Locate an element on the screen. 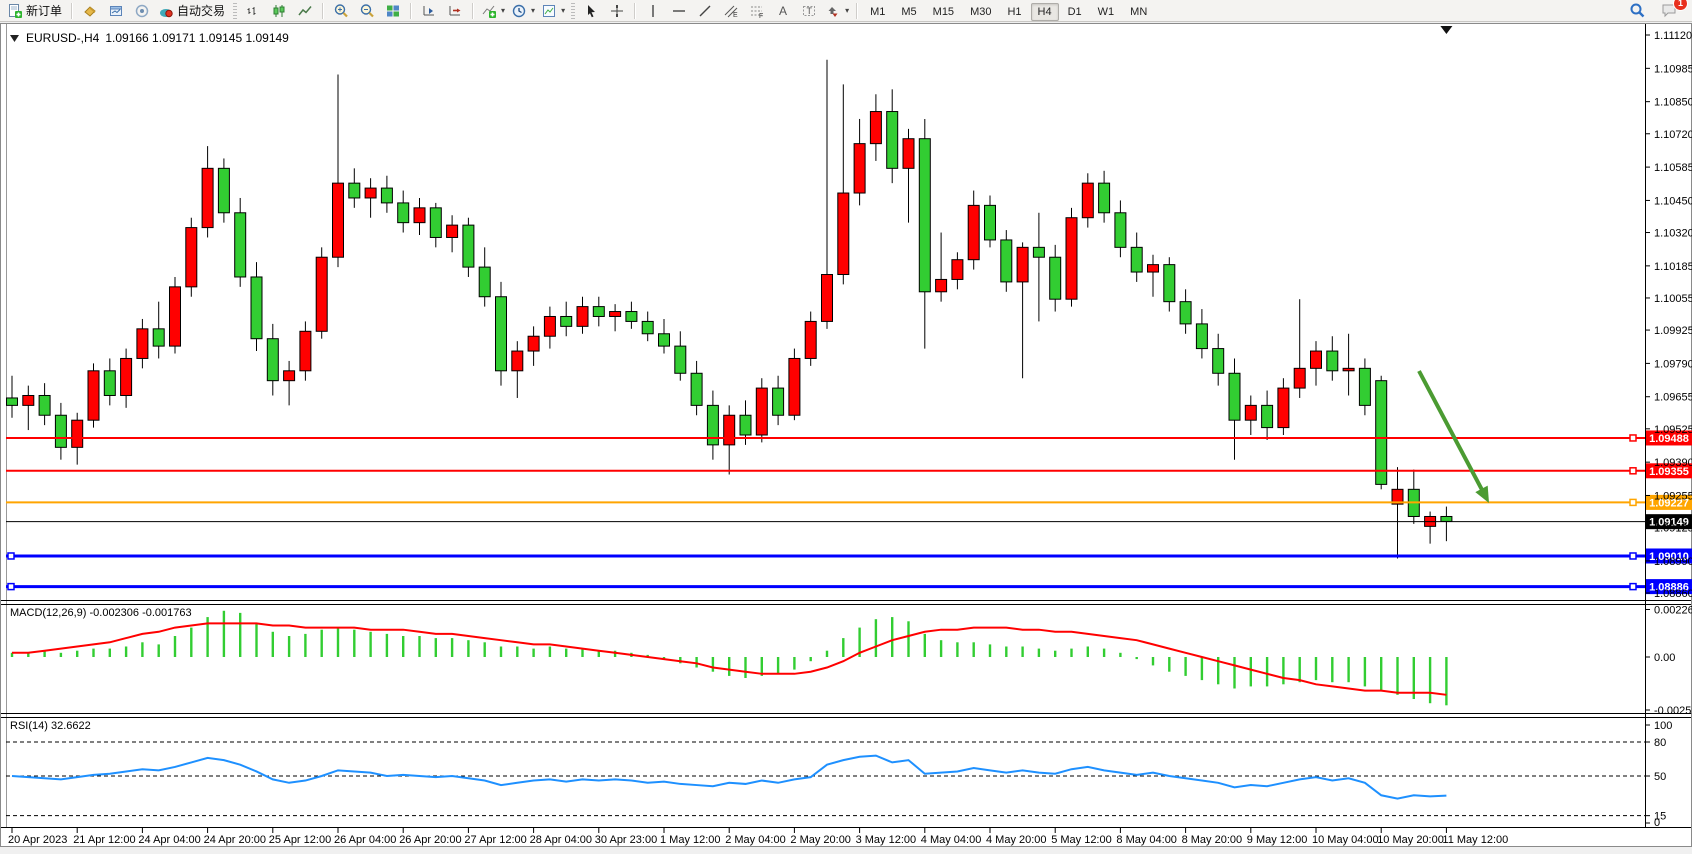 Image resolution: width=1692 pixels, height=854 pixels. horizontal-line-button is located at coordinates (679, 11).